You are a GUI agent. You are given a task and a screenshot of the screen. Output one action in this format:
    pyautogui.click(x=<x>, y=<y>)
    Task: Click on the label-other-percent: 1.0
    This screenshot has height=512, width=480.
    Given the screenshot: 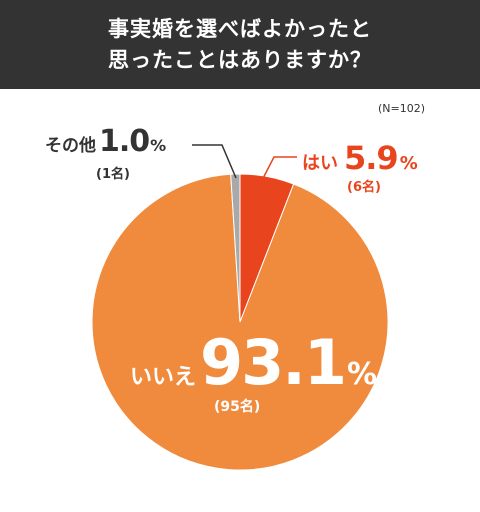 What is the action you would take?
    pyautogui.click(x=124, y=141)
    